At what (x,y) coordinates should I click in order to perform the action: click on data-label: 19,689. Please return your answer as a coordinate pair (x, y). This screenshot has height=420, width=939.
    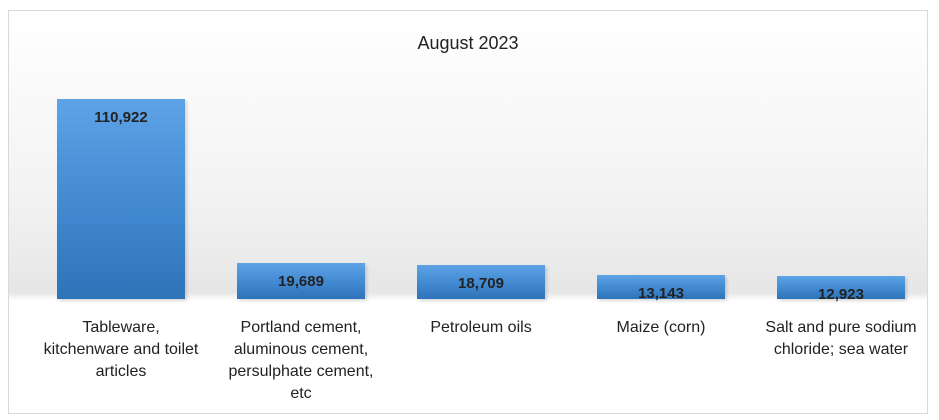
    Looking at the image, I should click on (301, 282).